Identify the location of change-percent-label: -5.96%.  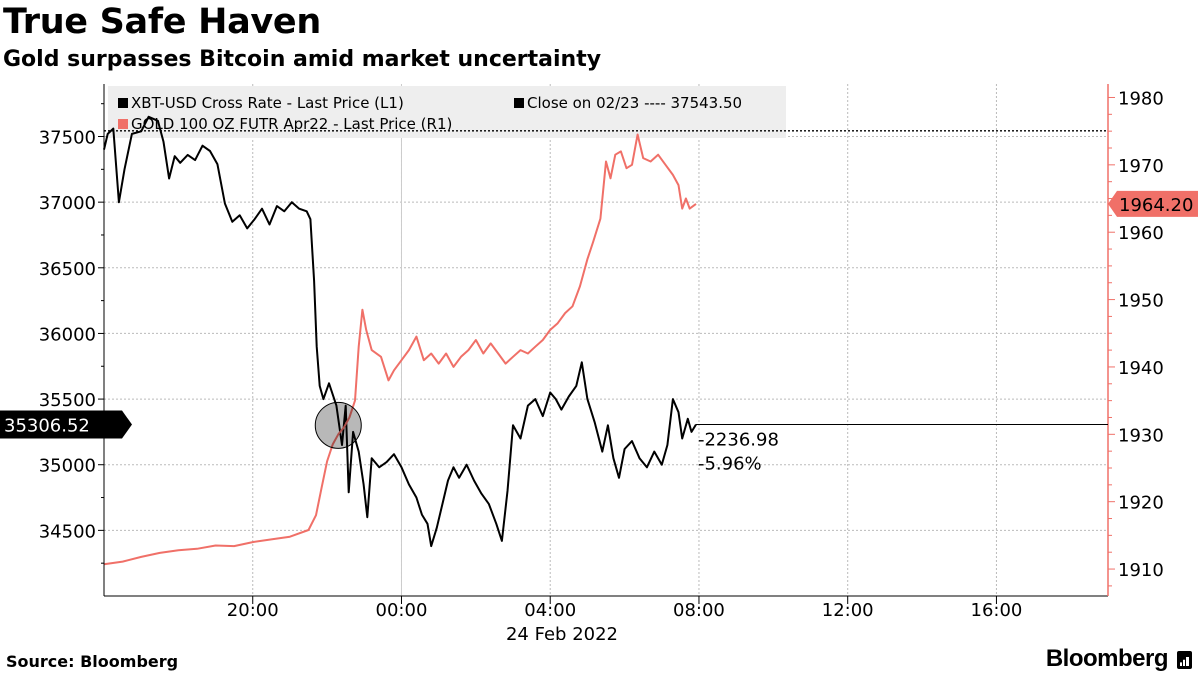
(730, 464).